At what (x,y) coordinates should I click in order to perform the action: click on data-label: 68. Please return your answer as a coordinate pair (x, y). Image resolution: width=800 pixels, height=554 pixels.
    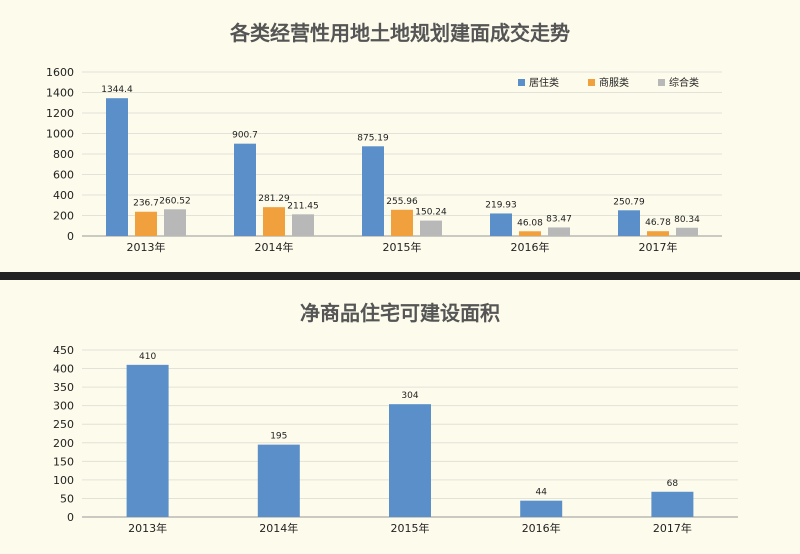
    Looking at the image, I should click on (673, 484).